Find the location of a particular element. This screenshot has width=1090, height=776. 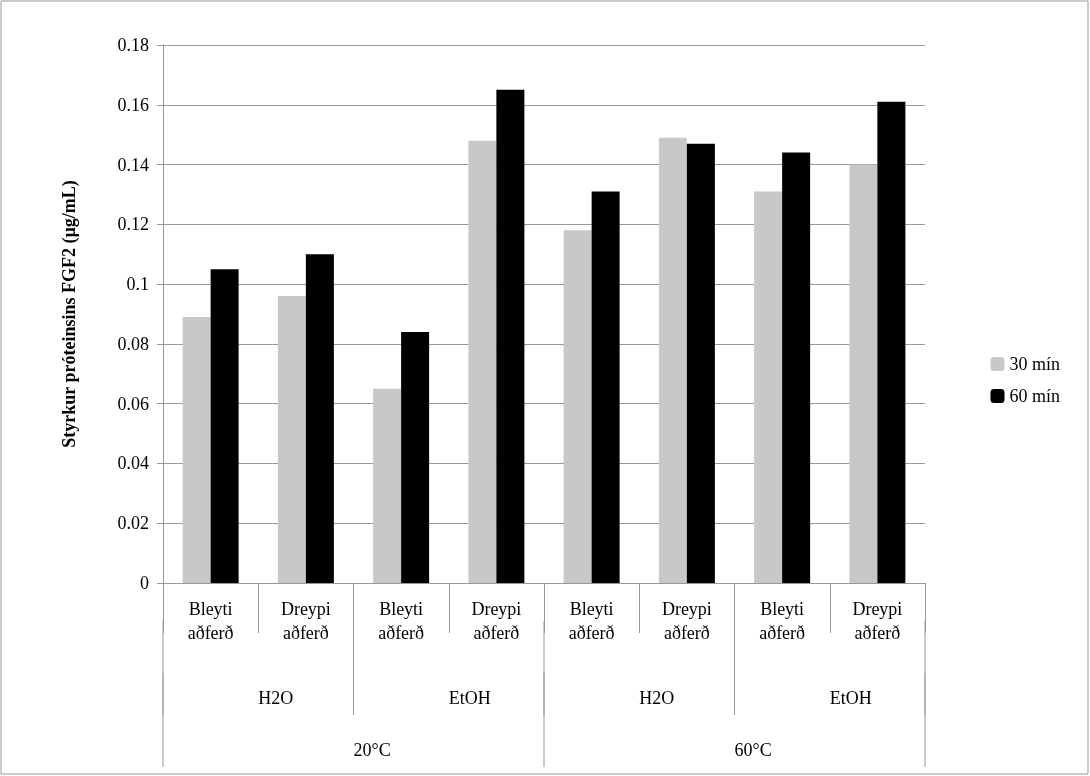

legend-label: 60 mín is located at coordinates (1035, 396).